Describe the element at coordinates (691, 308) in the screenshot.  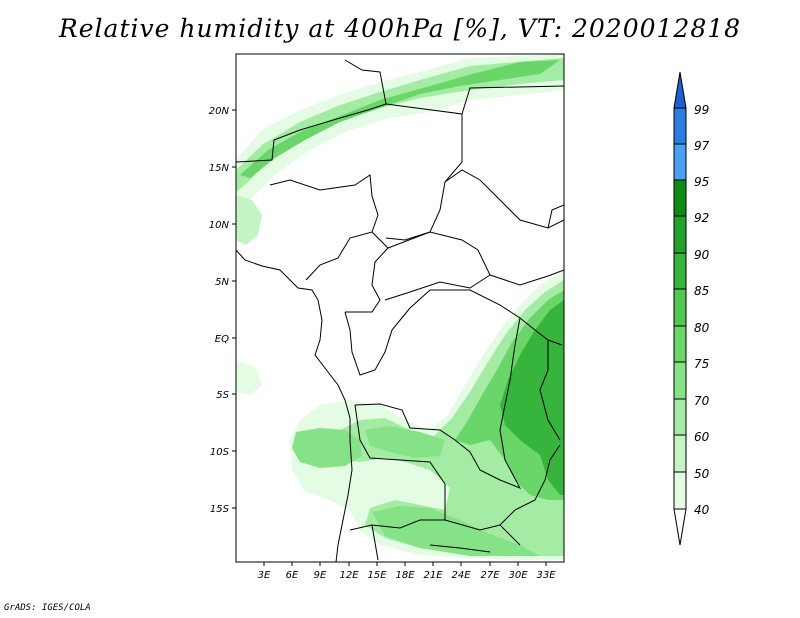
I see `colorbar: 99 97 95 92 90 85 80 75 70 60 50 40` at that location.